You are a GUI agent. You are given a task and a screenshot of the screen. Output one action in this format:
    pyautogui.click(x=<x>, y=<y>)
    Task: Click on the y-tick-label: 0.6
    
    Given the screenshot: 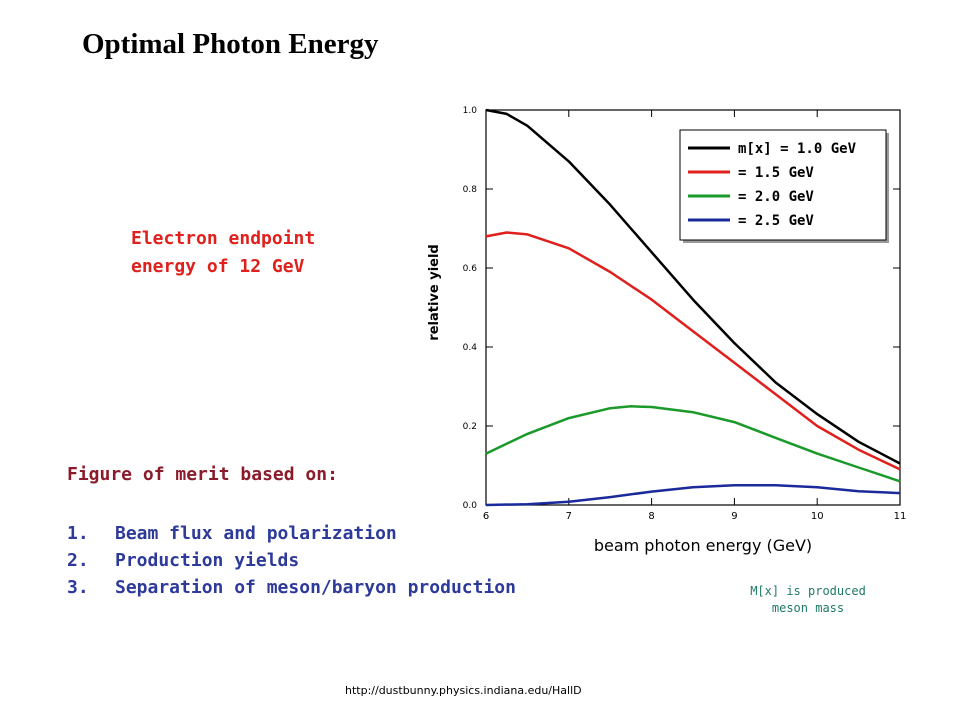 What is the action you would take?
    pyautogui.click(x=470, y=269)
    